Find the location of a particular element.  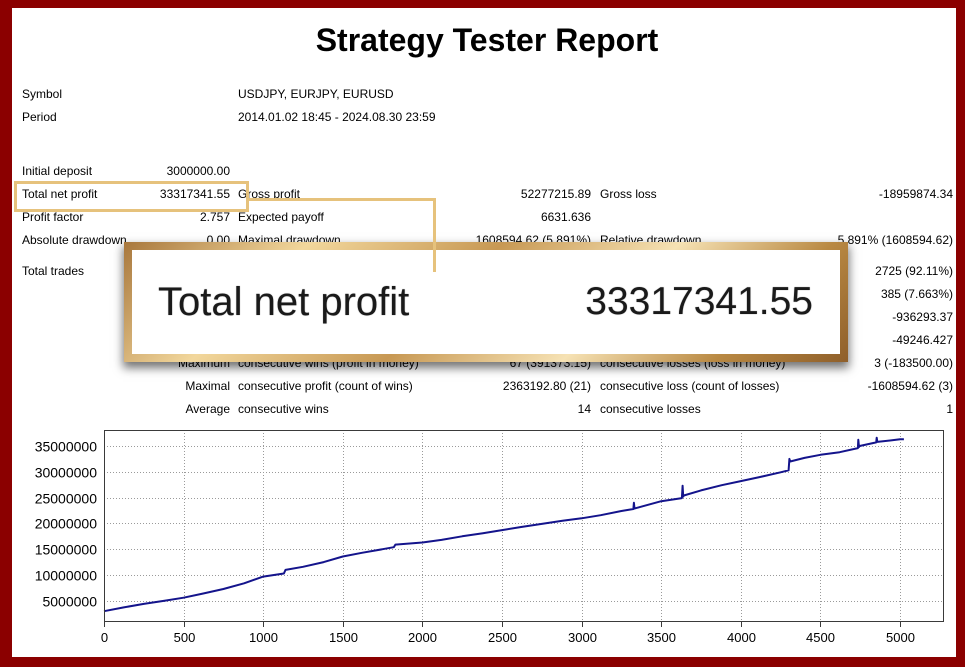

symbol-label: Symbol is located at coordinates (42, 94).